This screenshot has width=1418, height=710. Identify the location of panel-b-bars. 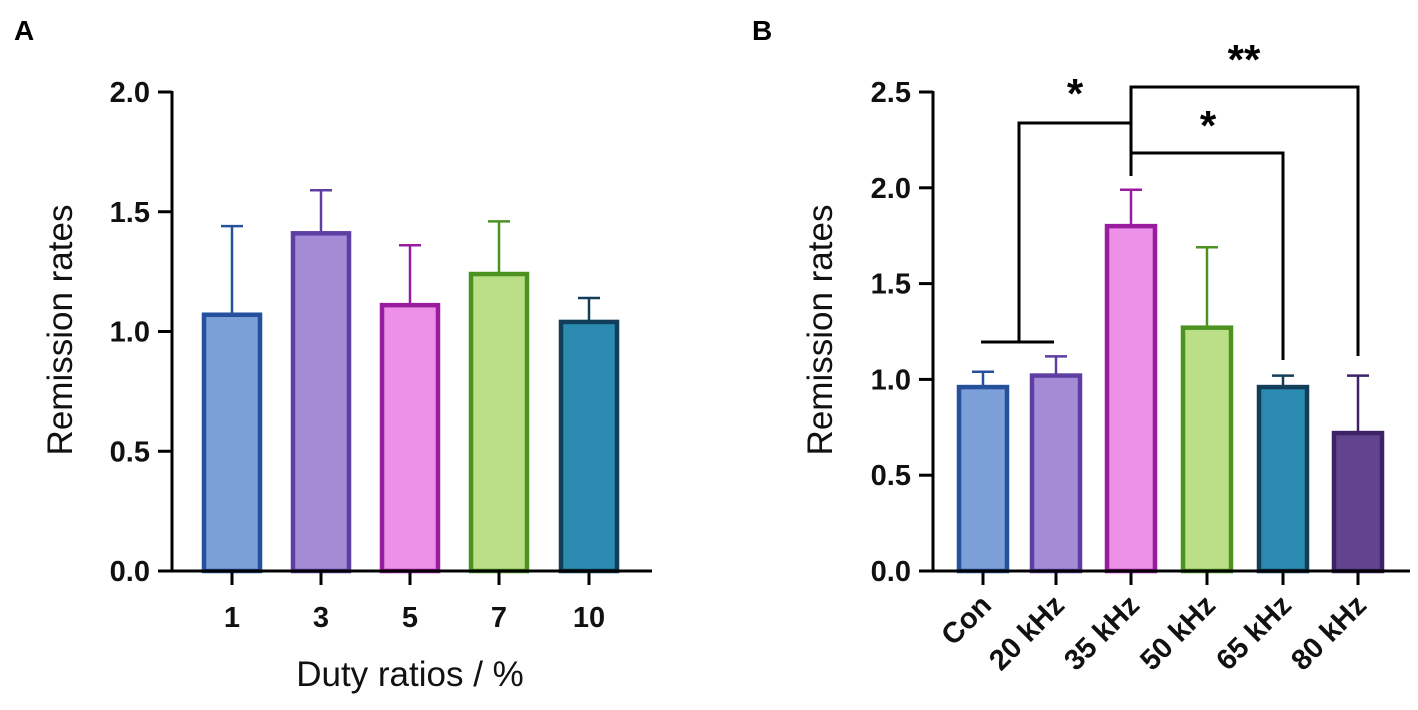
(1170, 398).